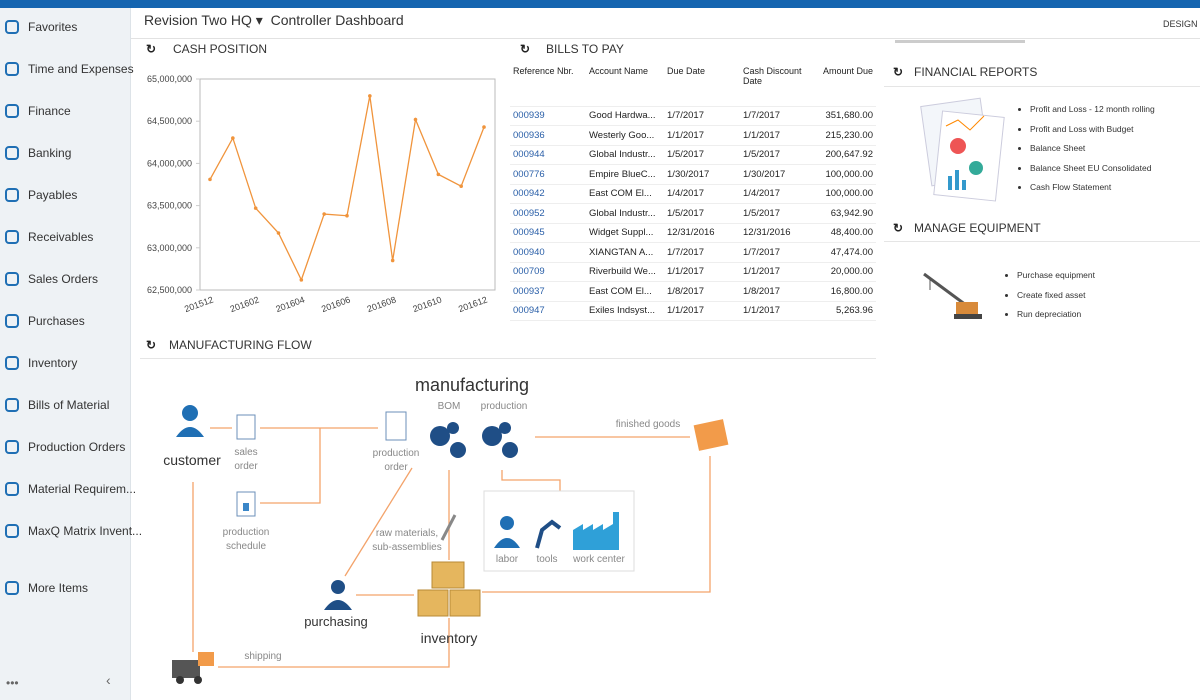 This screenshot has height=700, width=1200. I want to click on flow-label: tools, so click(547, 559).